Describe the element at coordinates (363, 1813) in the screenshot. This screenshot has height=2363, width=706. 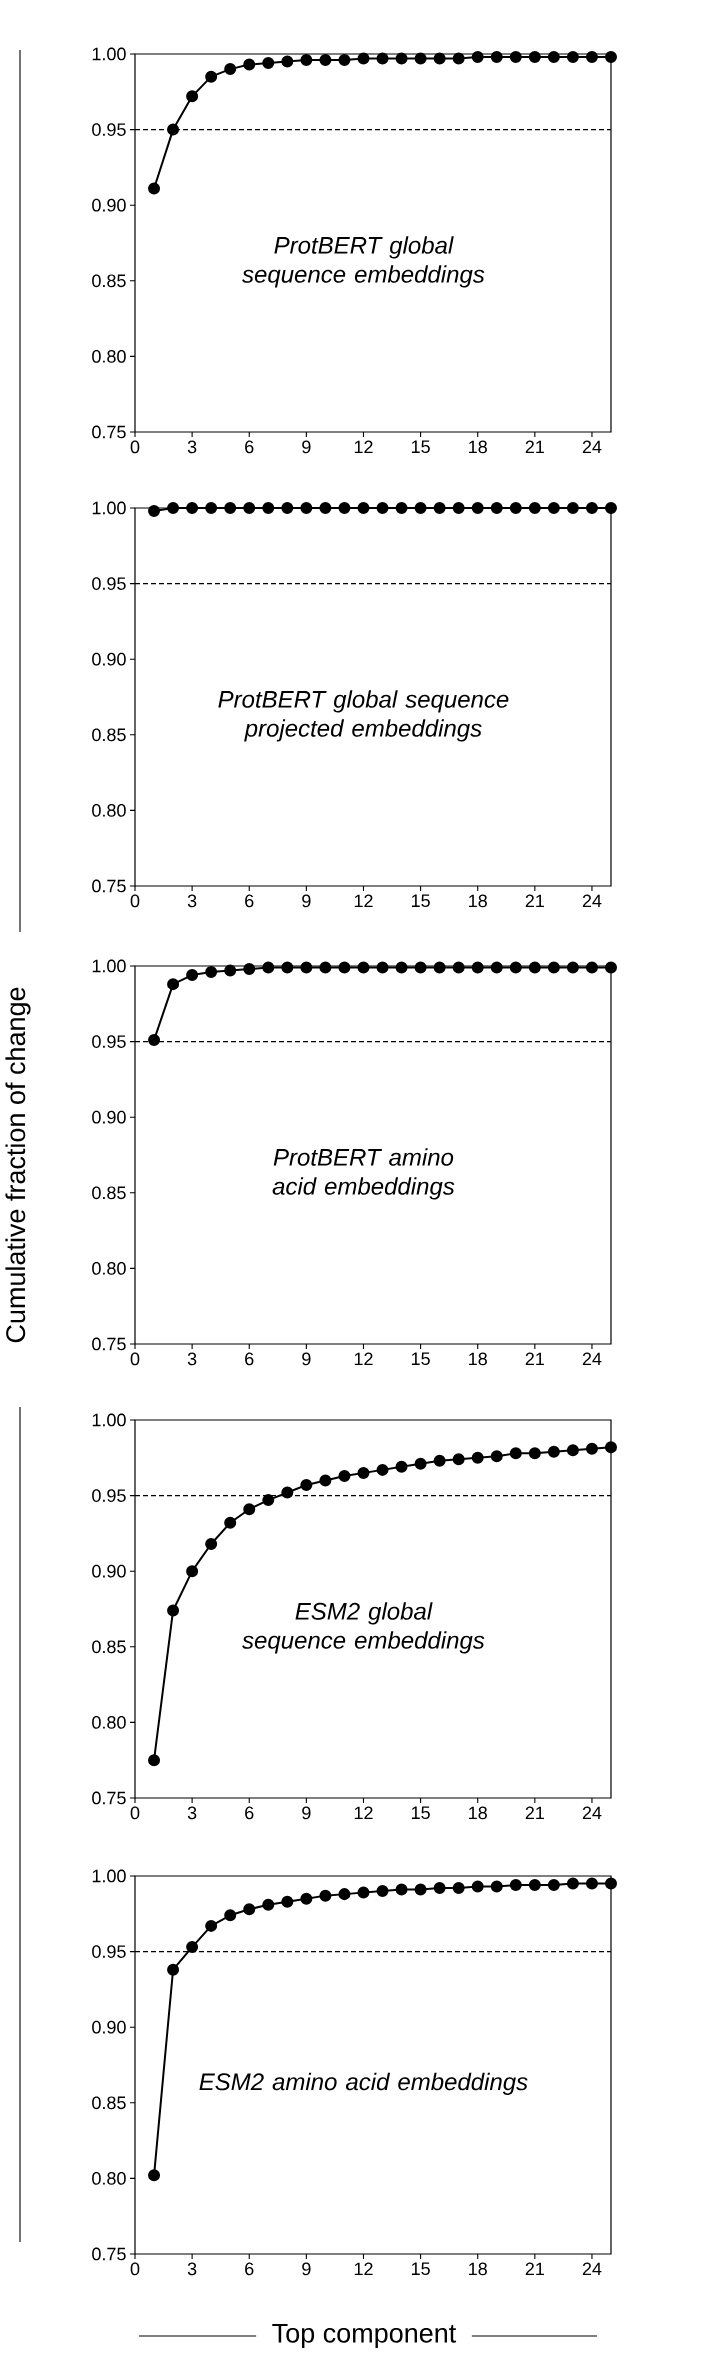
I see `x-tick-label: 12` at that location.